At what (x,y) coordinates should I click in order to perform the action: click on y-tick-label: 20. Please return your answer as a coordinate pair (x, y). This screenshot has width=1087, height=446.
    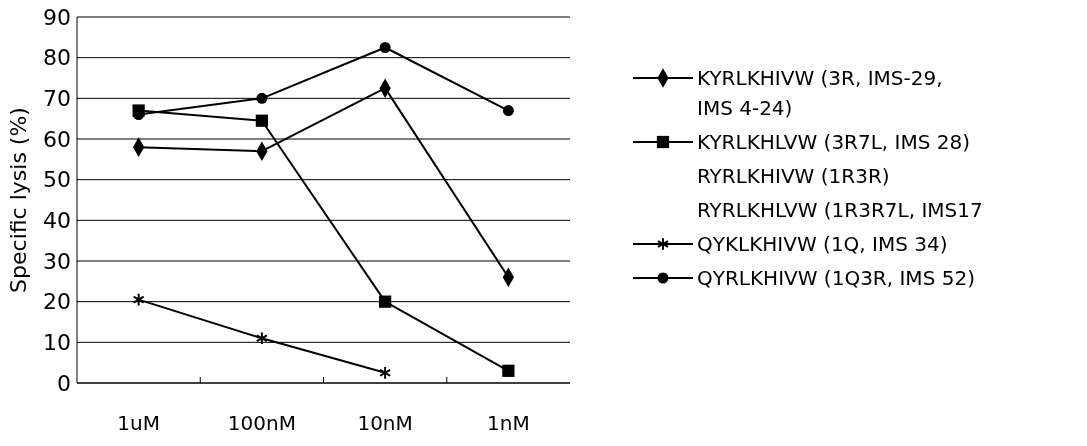
    Looking at the image, I should click on (57, 302).